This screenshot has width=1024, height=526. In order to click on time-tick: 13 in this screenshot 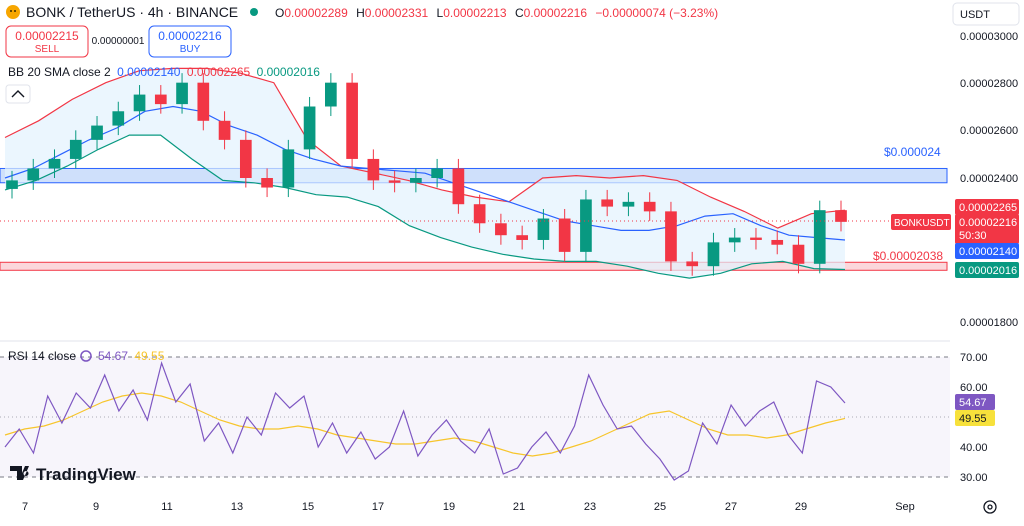, I will do `click(237, 507)`.